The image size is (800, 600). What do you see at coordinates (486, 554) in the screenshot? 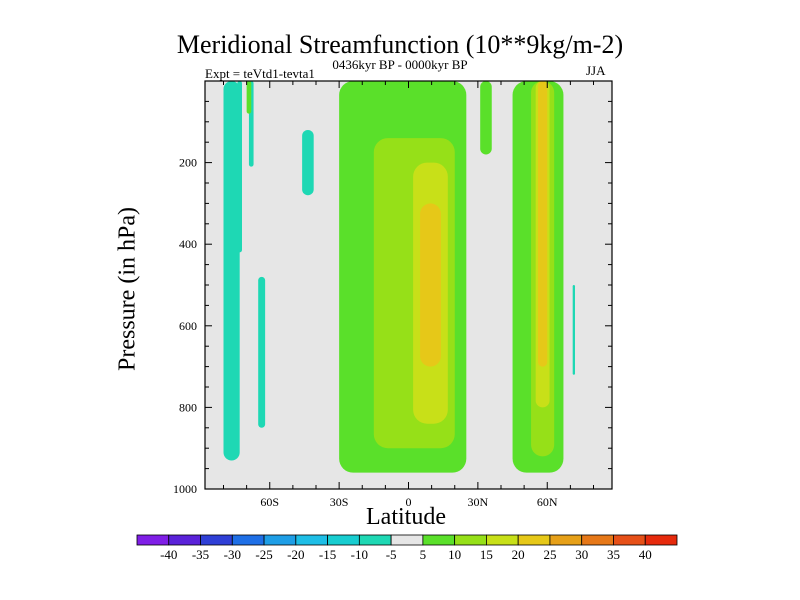
I see `colorbar-label: 15` at bounding box center [486, 554].